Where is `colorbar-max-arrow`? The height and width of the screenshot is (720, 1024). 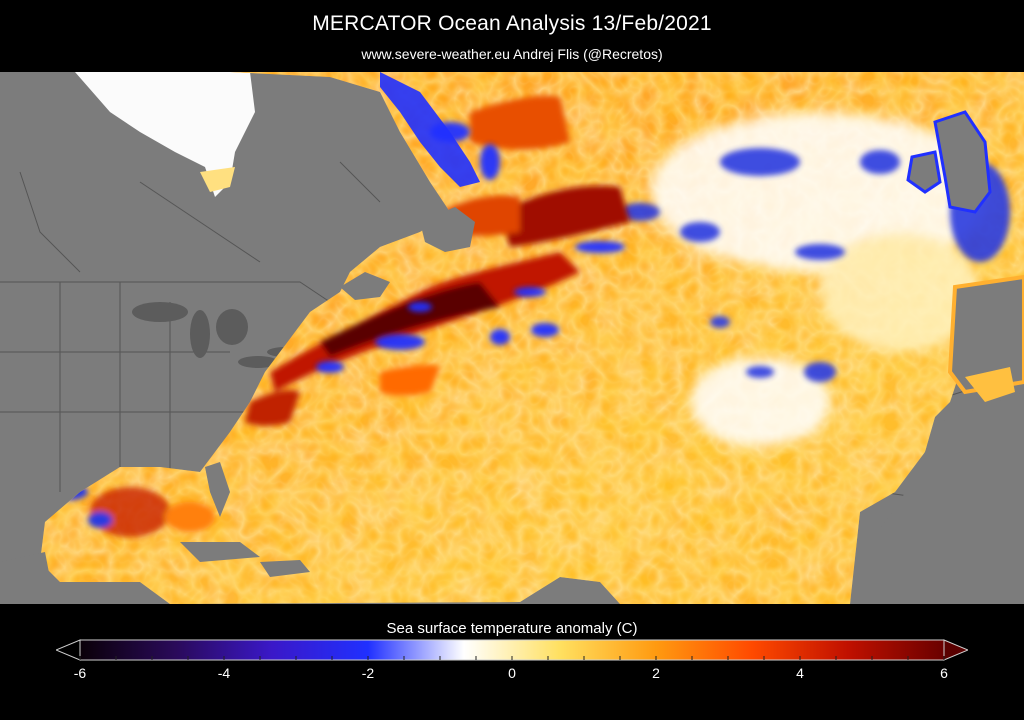
colorbar-max-arrow is located at coordinates (956, 650).